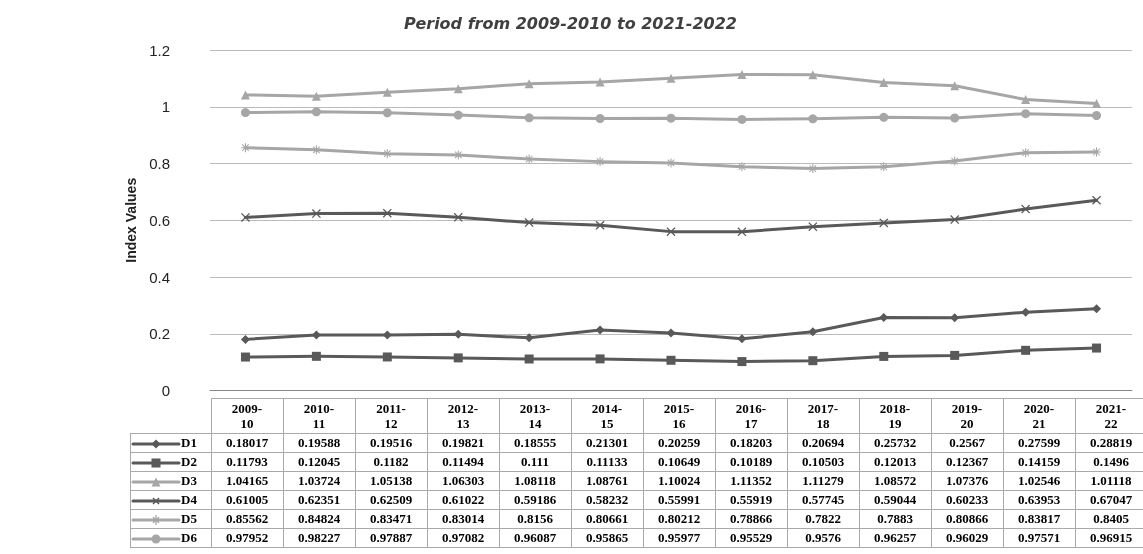 This screenshot has height=554, width=1143. Describe the element at coordinates (391, 519) in the screenshot. I see `data-label: 0.83471` at that location.